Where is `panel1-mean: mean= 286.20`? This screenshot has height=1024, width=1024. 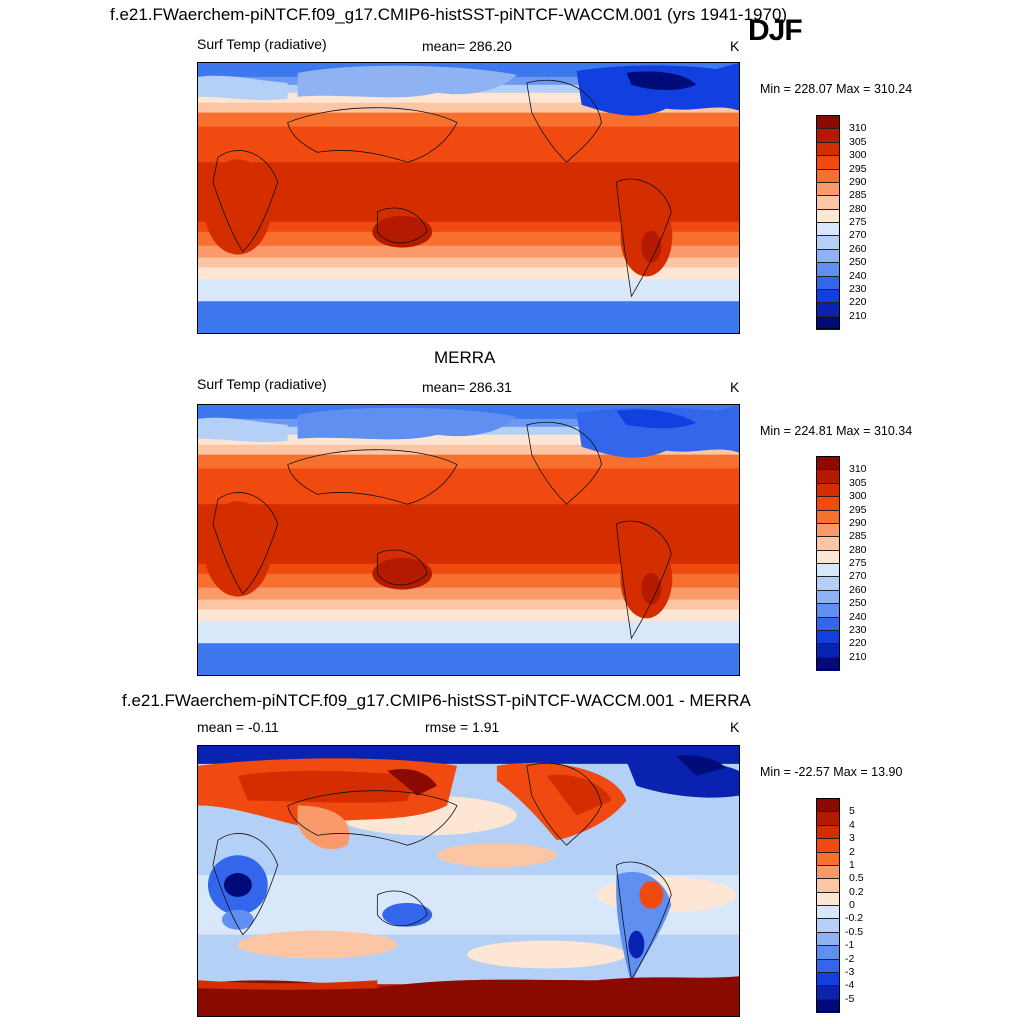 panel1-mean: mean= 286.20 is located at coordinates (467, 46).